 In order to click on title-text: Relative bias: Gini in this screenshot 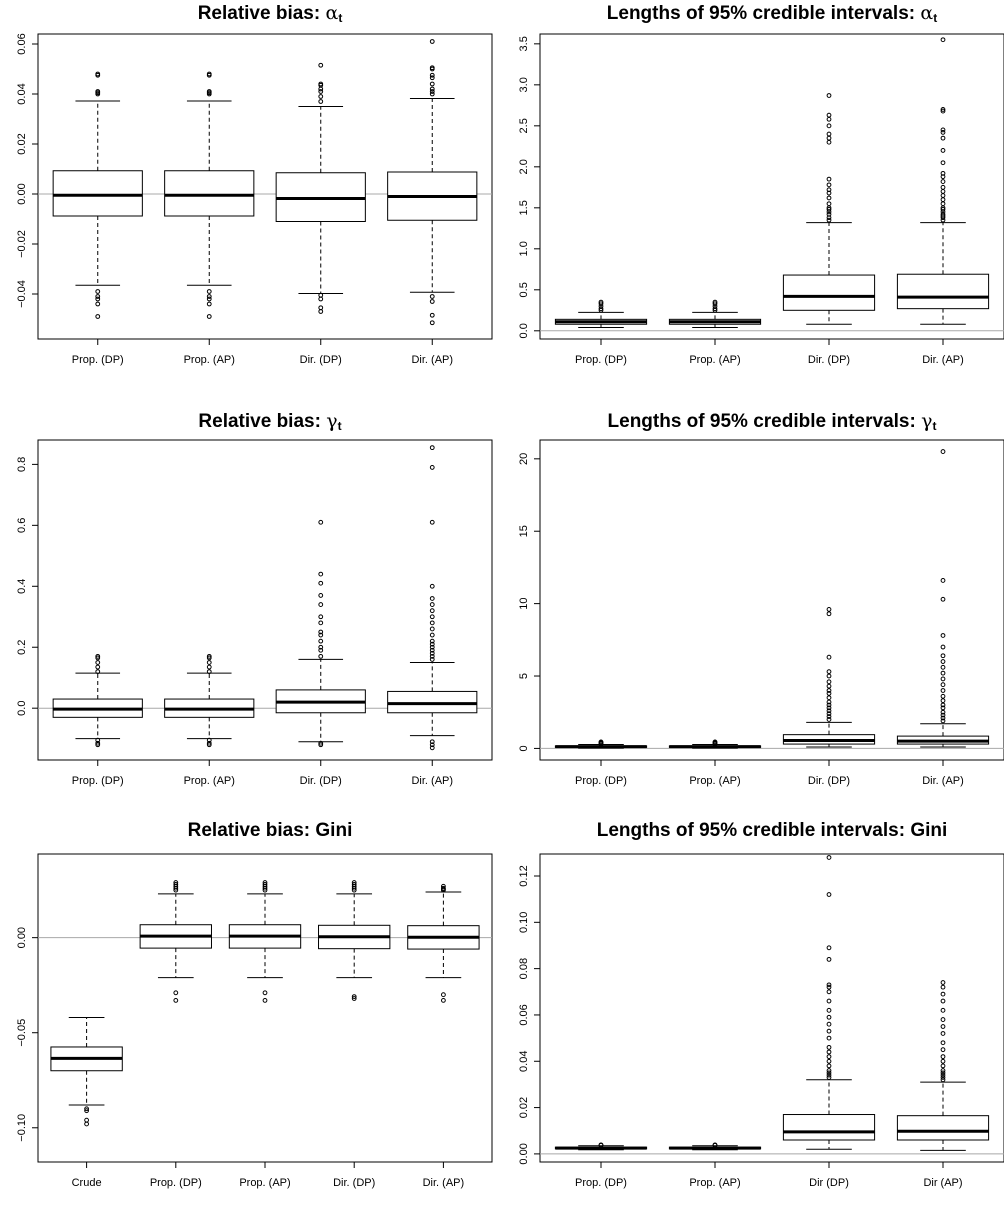, I will do `click(270, 830)`.